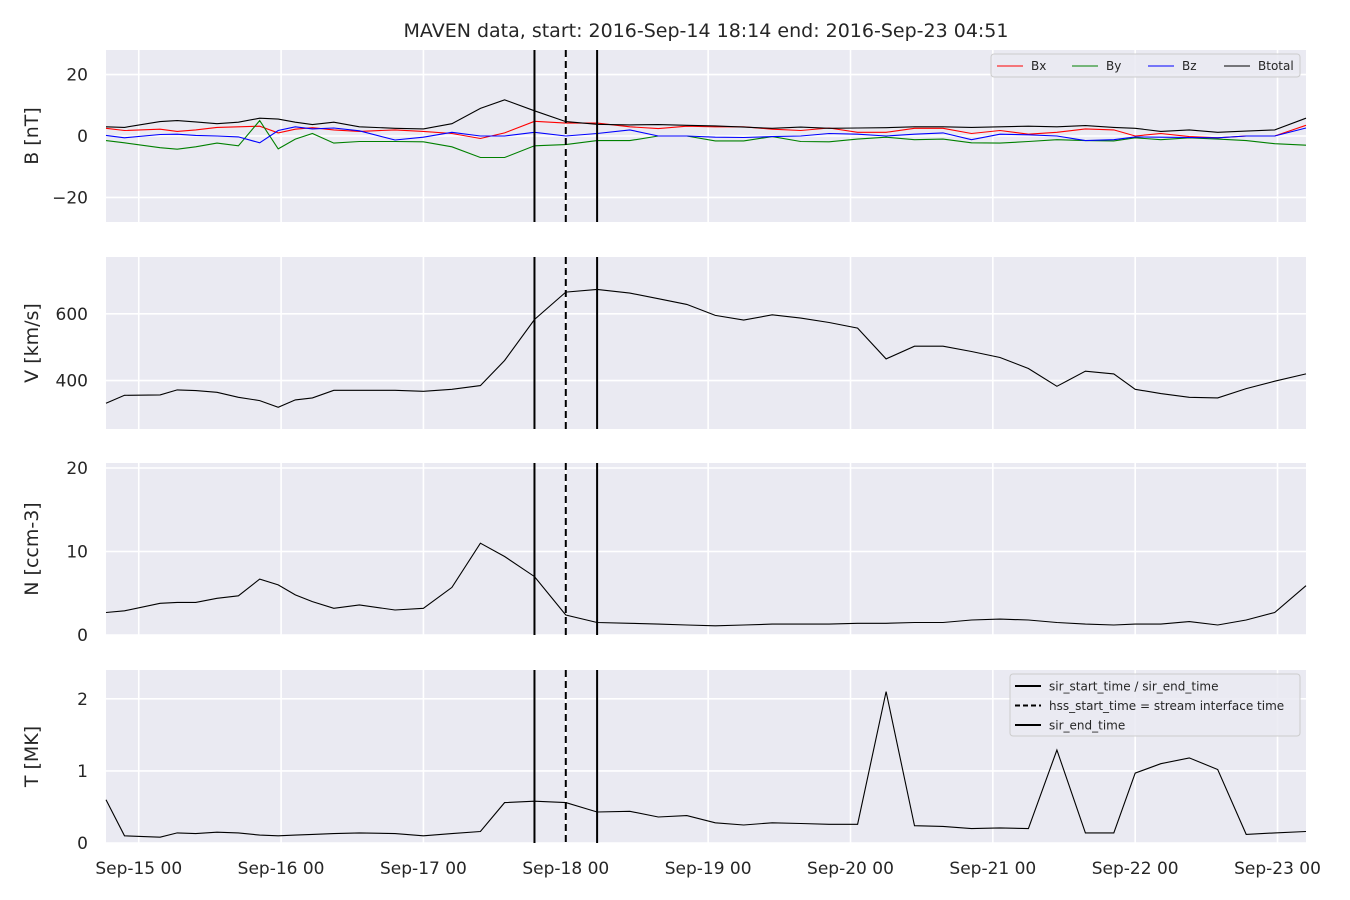 Image resolution: width=1350 pixels, height=900 pixels. Describe the element at coordinates (32, 343) in the screenshot. I see `y-axis-label: V [km/s]` at that location.